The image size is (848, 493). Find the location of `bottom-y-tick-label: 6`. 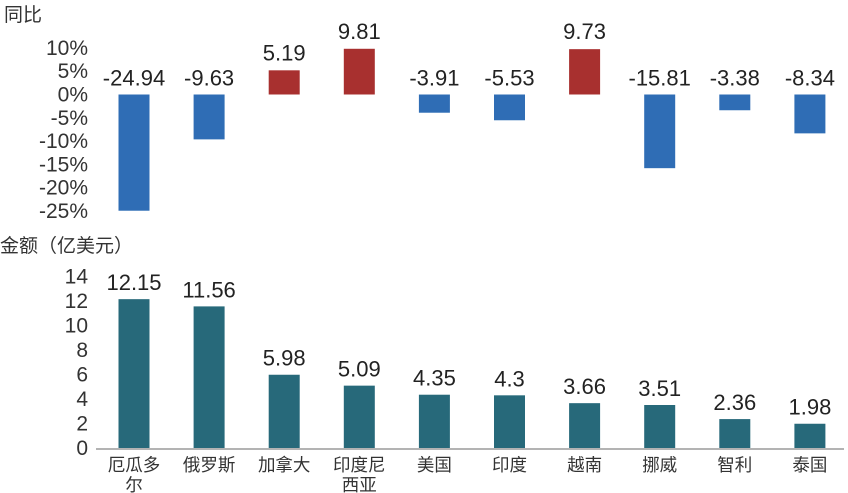

bottom-y-tick-label: 6 is located at coordinates (82, 375).